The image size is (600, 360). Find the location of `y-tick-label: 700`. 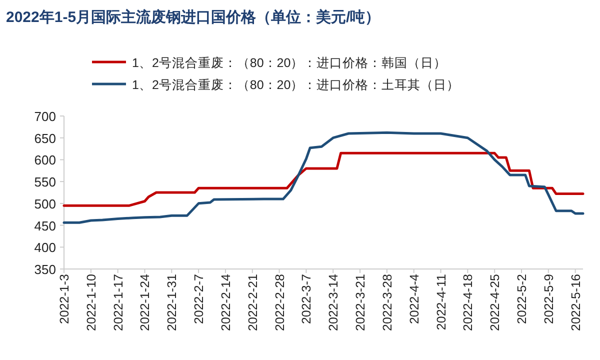

y-tick-label: 700 is located at coordinates (45, 116).